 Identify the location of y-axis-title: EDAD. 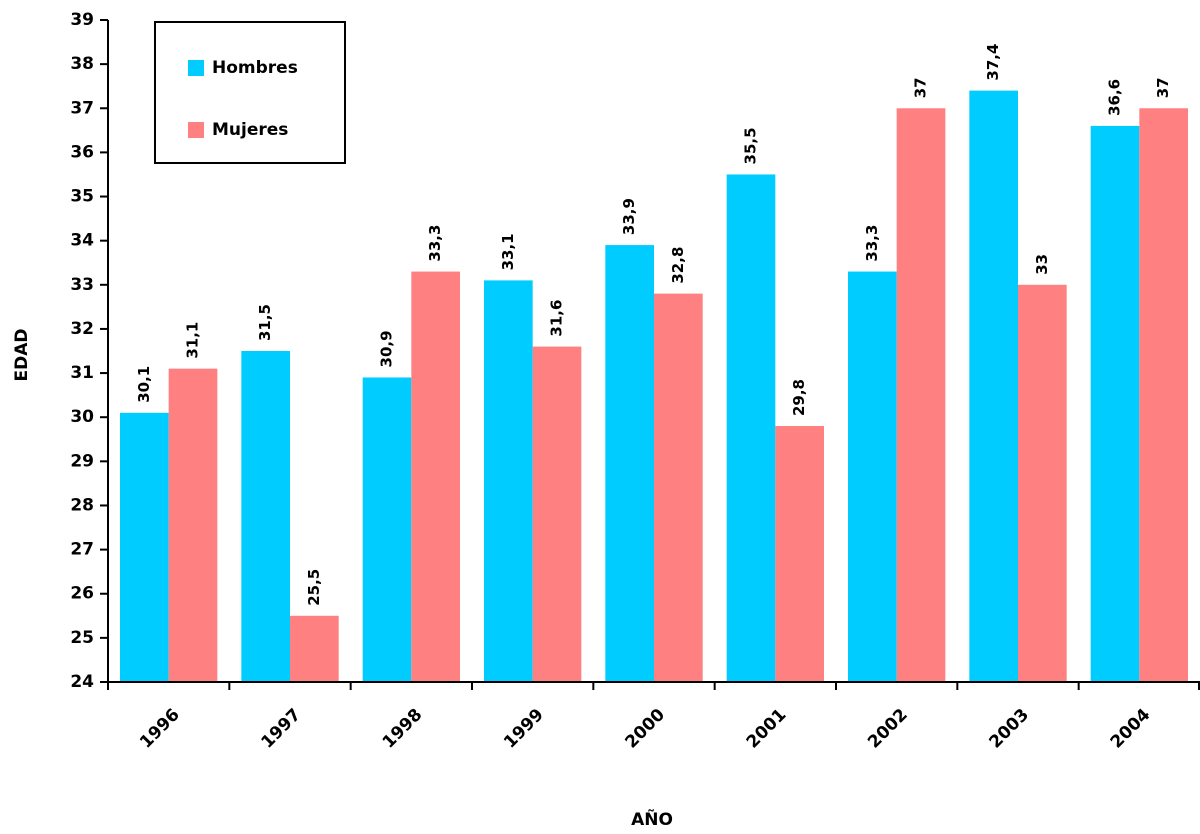
(22, 355).